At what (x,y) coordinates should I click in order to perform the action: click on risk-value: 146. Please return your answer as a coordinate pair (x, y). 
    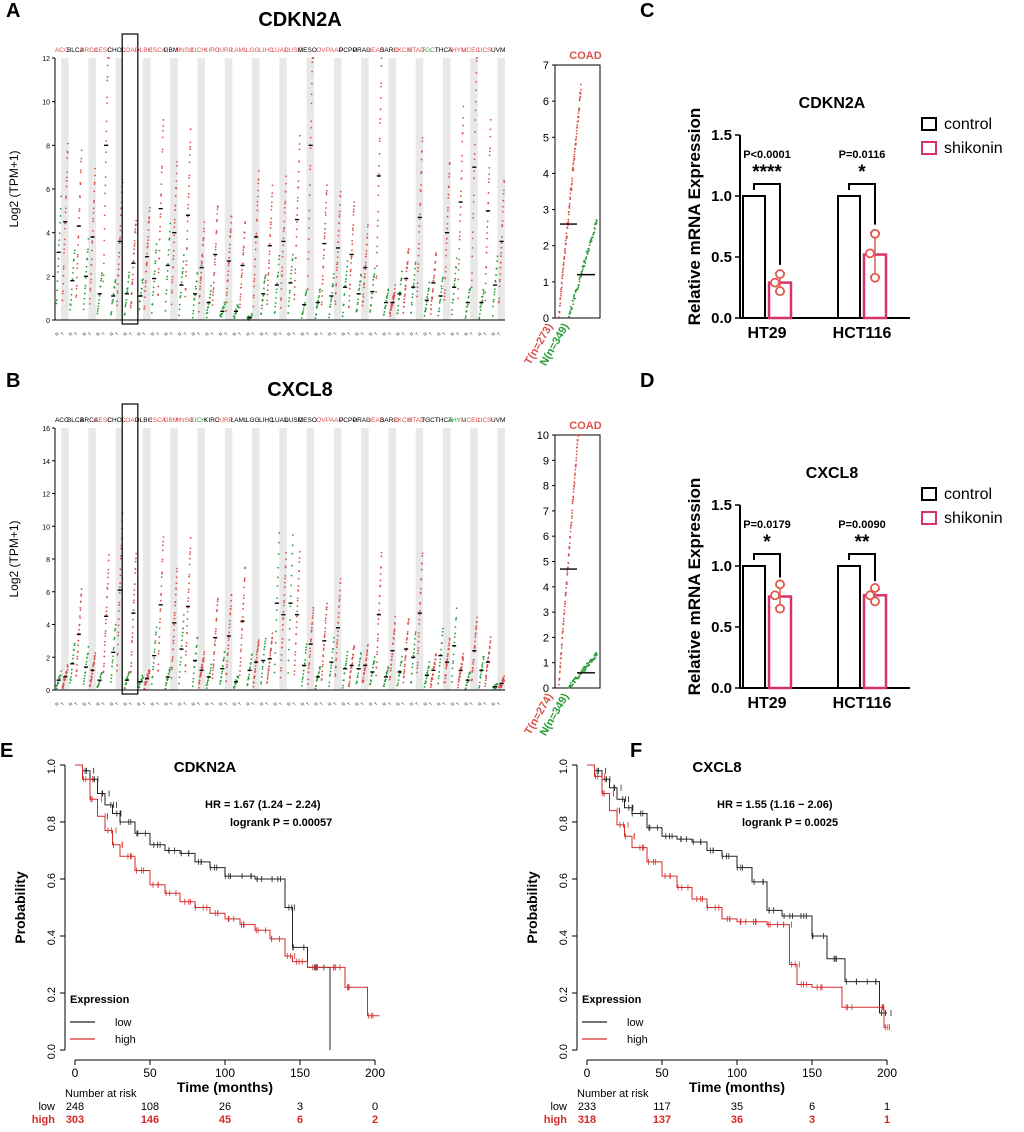
    Looking at the image, I should click on (150, 1120).